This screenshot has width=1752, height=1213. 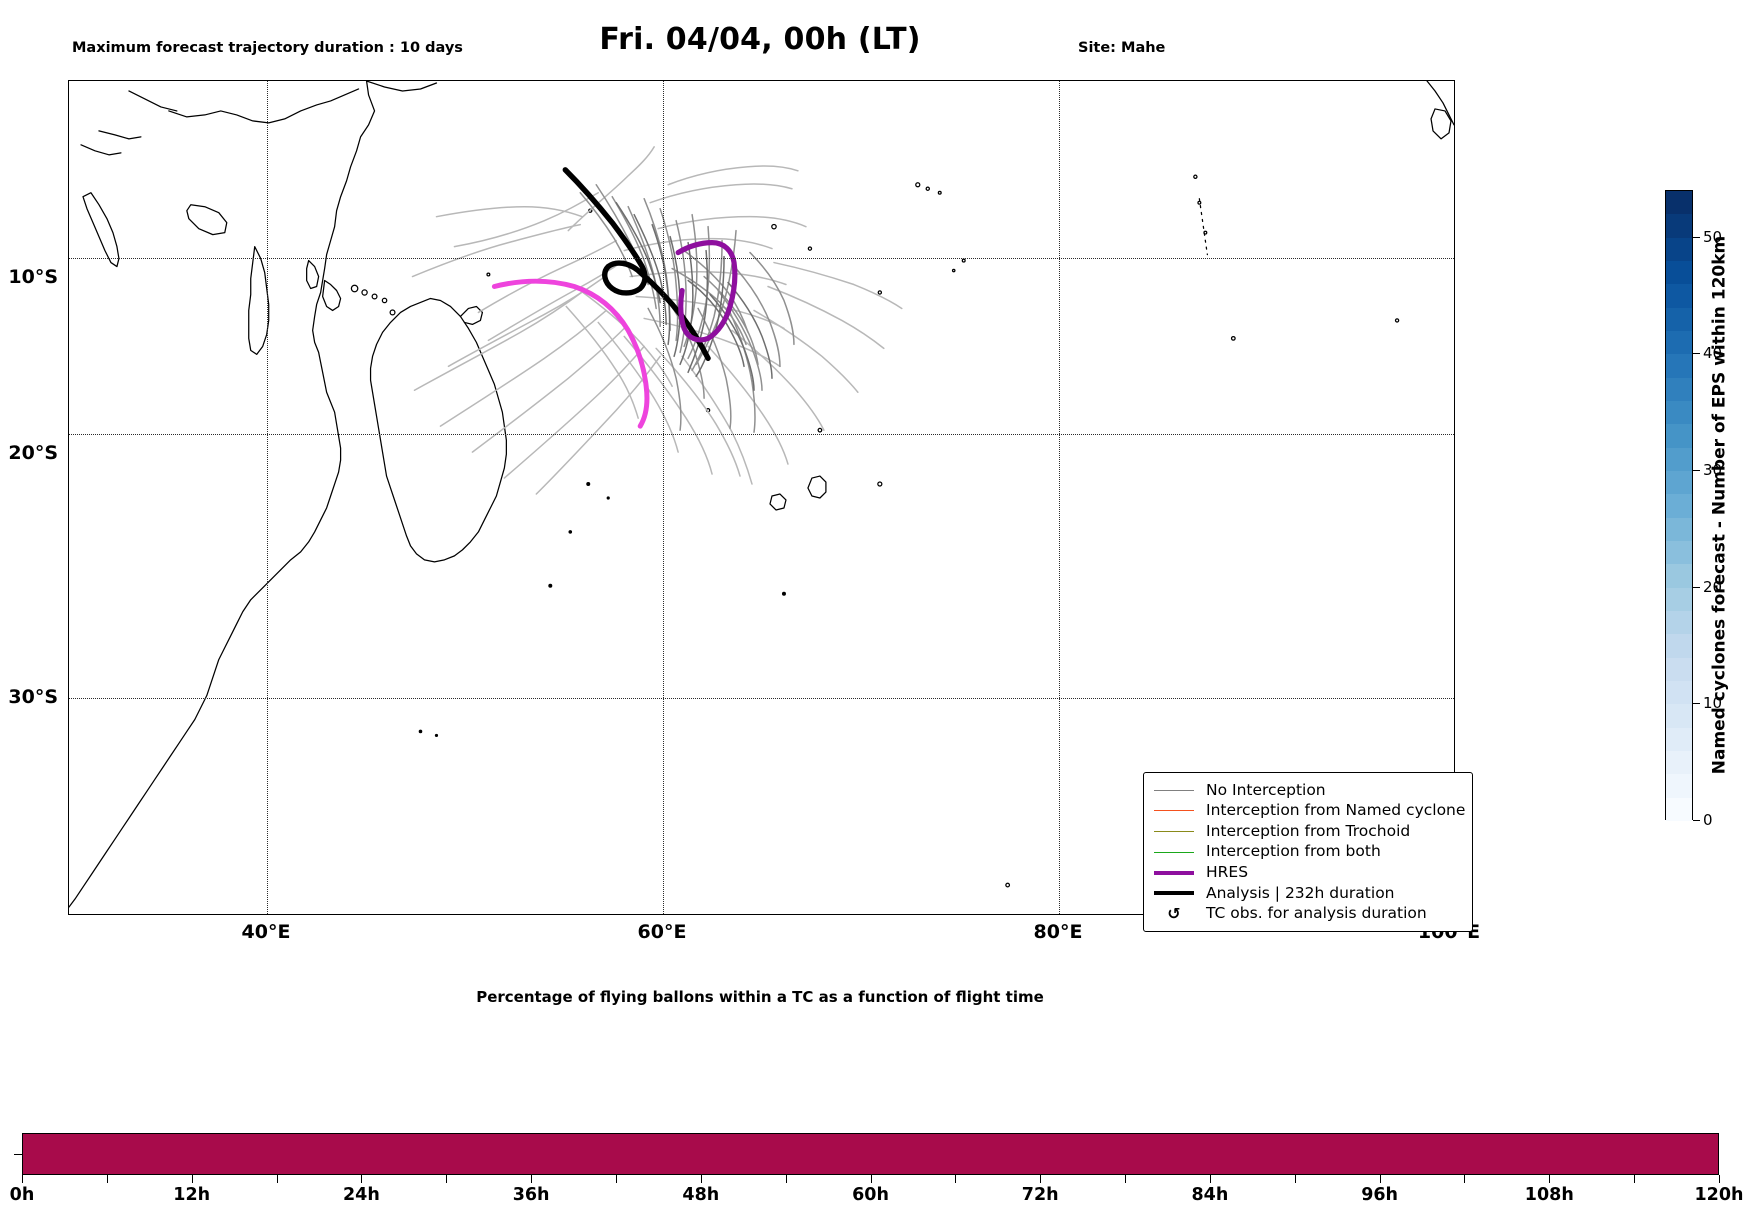 What do you see at coordinates (1300, 892) in the screenshot?
I see `legend-label-analysis: Analysis | 232h duration` at bounding box center [1300, 892].